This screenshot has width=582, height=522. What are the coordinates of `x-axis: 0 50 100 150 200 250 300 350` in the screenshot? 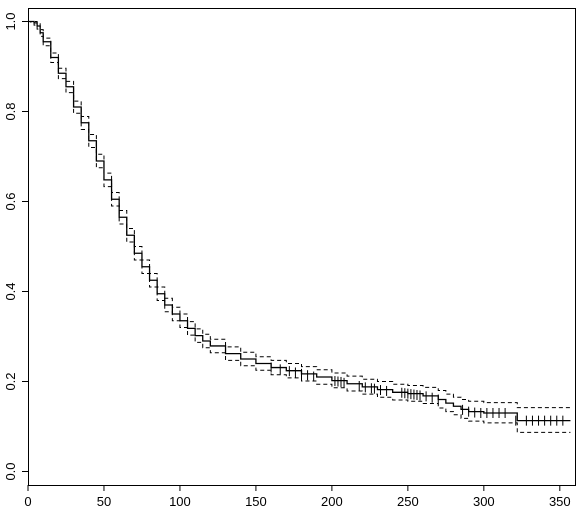 It's located at (297, 497).